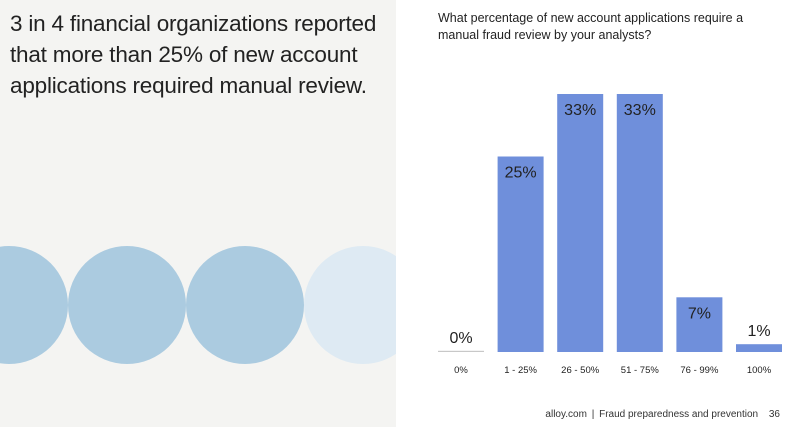 This screenshot has width=800, height=427. I want to click on data-label: 1%, so click(758, 331).